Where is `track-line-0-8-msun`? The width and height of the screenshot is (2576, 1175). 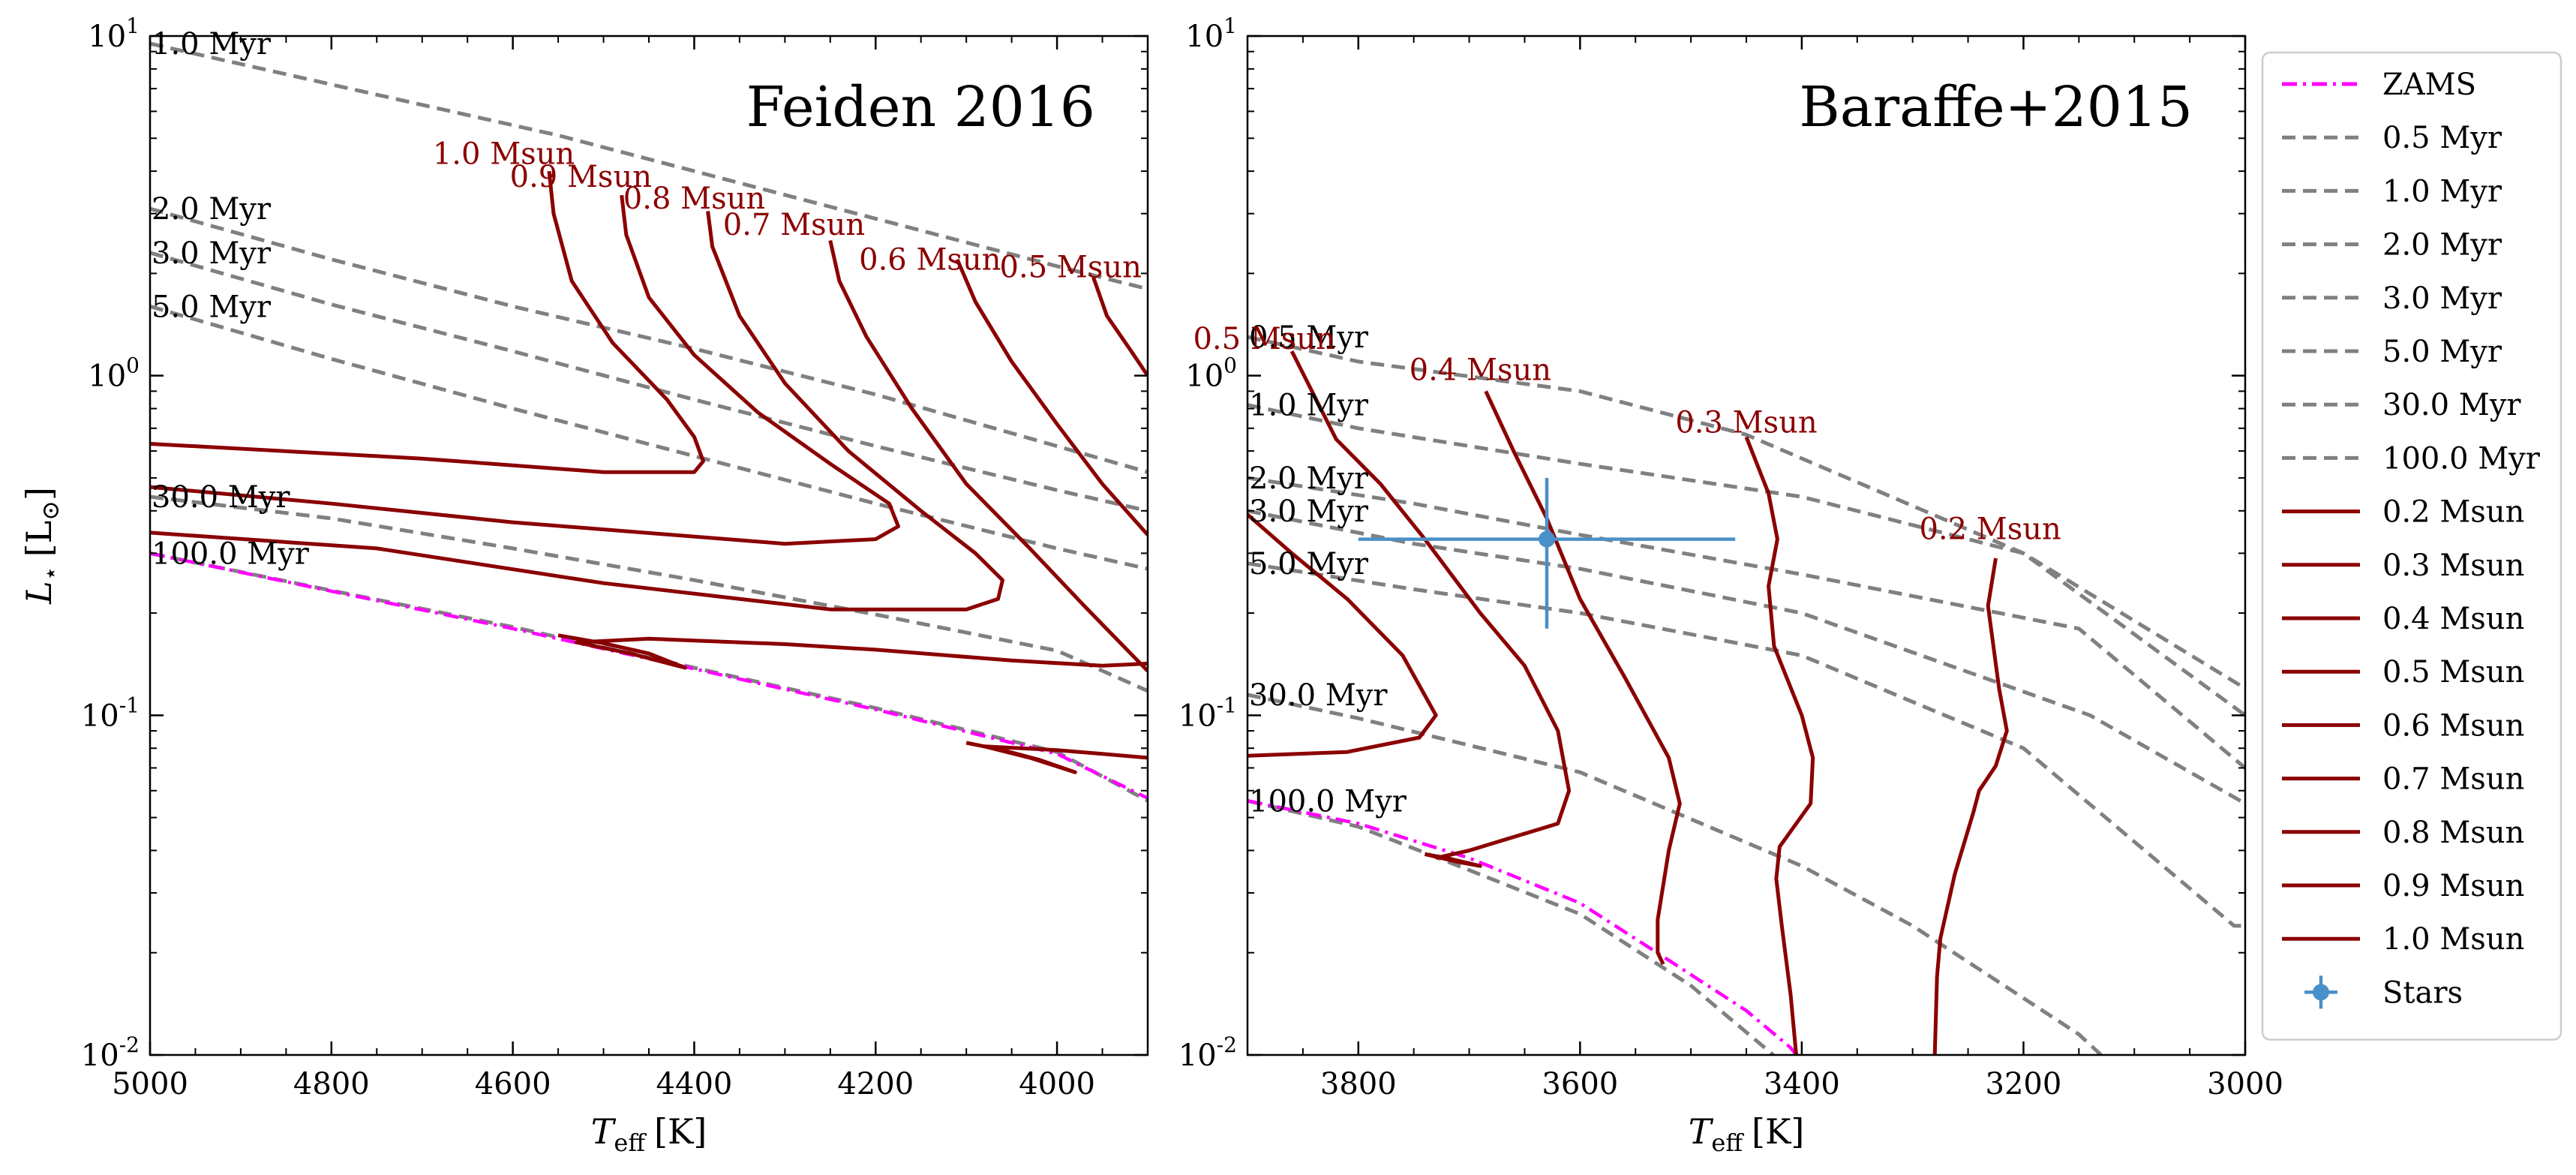 track-line-0-8-msun is located at coordinates (577, 411).